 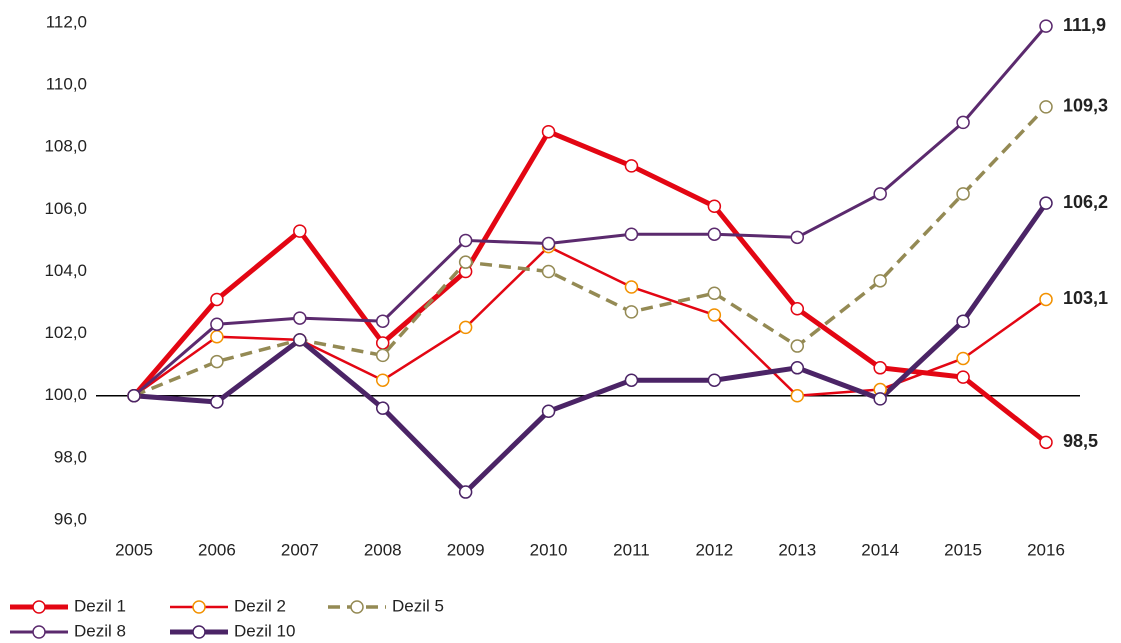 I want to click on x-tick-label: 2007, so click(x=300, y=549).